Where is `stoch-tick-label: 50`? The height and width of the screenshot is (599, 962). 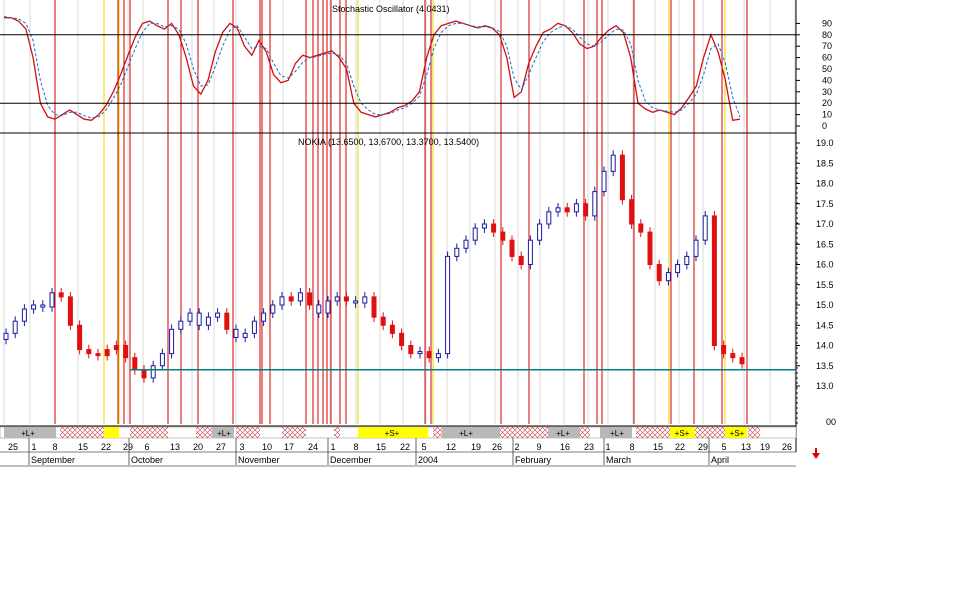 stoch-tick-label: 50 is located at coordinates (827, 69).